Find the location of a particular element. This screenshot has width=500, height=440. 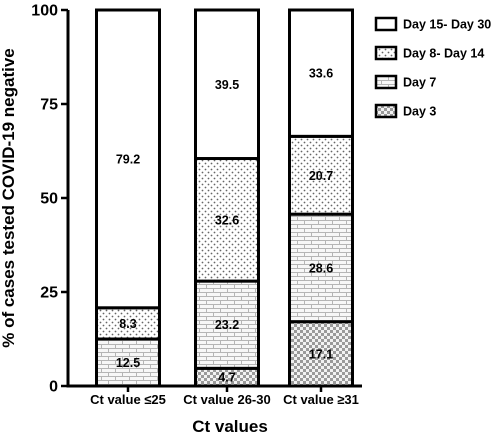

data-label: 32.6 is located at coordinates (227, 220).